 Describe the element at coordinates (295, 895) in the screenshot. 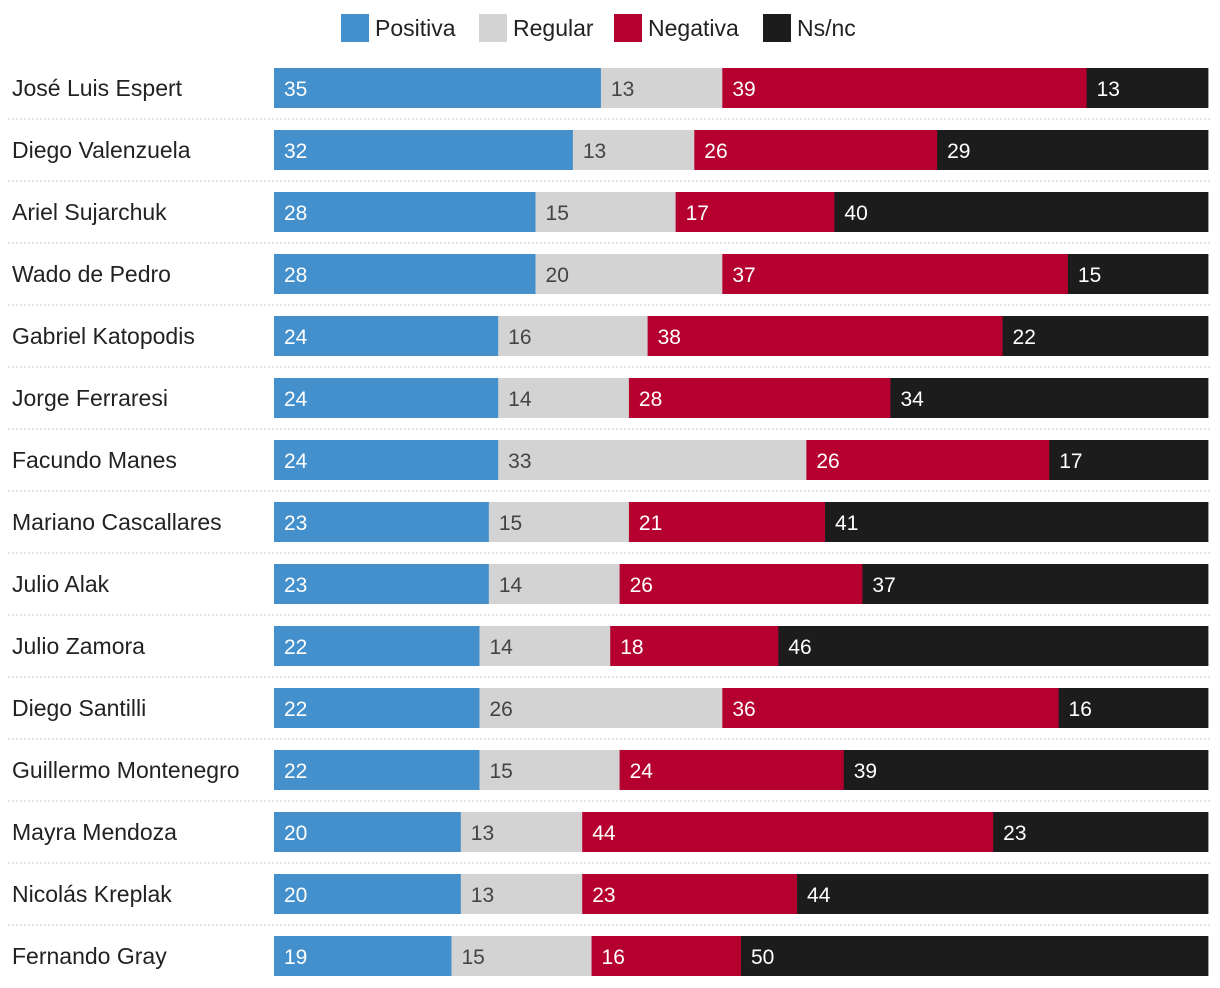

I see `bar-value-positiva-nicolas-kreplak: 20` at that location.